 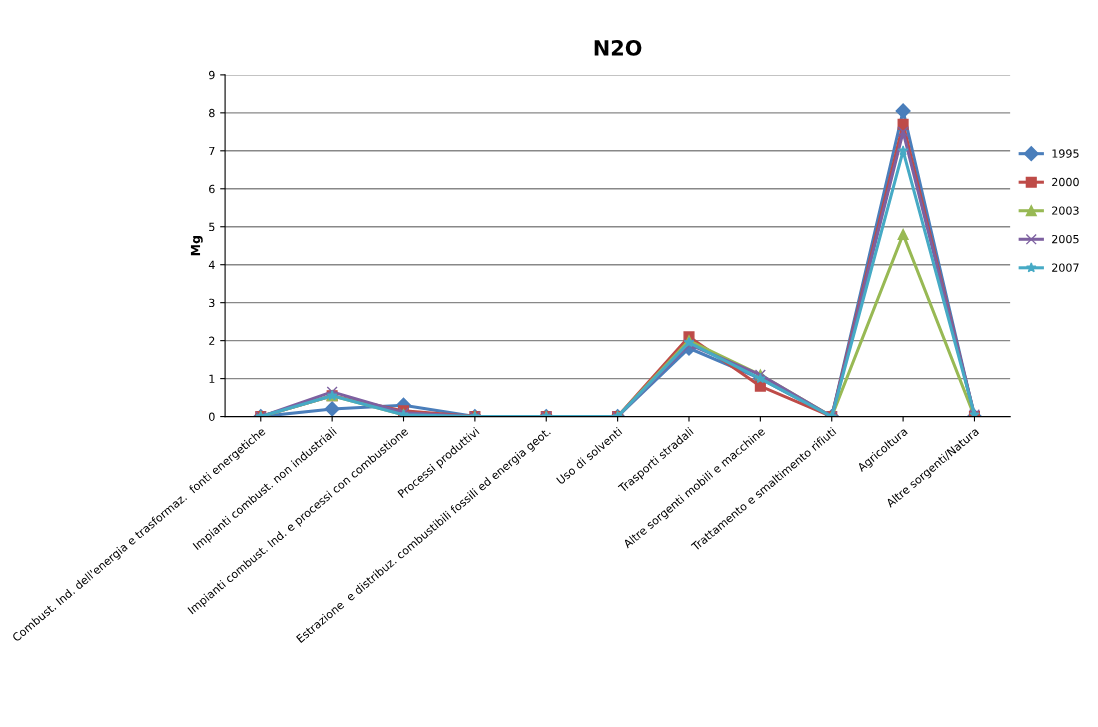 What do you see at coordinates (618, 47) in the screenshot?
I see `chart-title: N2O` at bounding box center [618, 47].